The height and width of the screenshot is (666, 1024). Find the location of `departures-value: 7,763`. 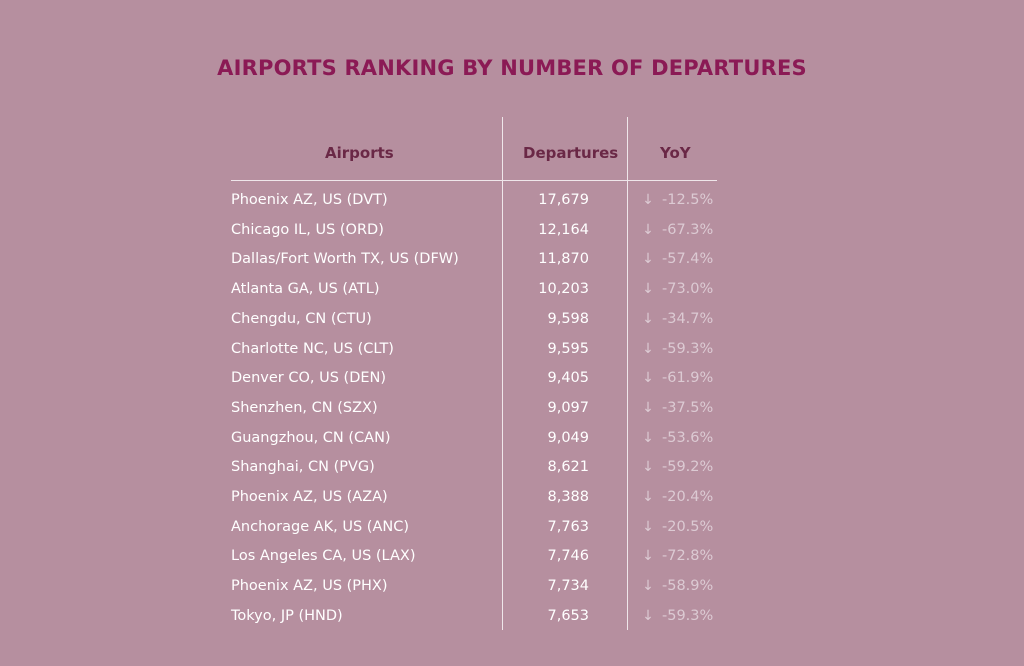

departures-value: 7,763 is located at coordinates (568, 527).